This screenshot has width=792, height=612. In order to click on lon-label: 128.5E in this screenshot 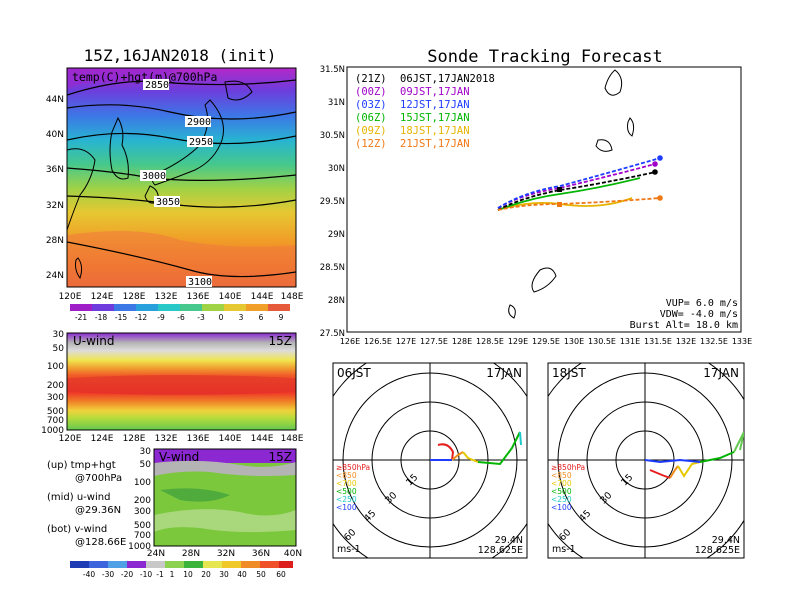, I will do `click(490, 341)`.